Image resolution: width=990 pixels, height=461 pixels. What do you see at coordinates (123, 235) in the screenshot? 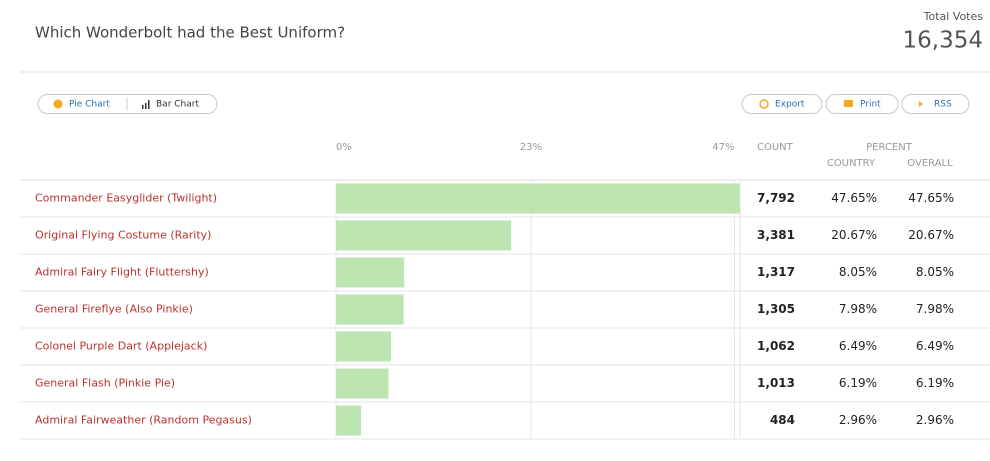
I see `option-label: Original Flying Costume (Rarity)` at bounding box center [123, 235].